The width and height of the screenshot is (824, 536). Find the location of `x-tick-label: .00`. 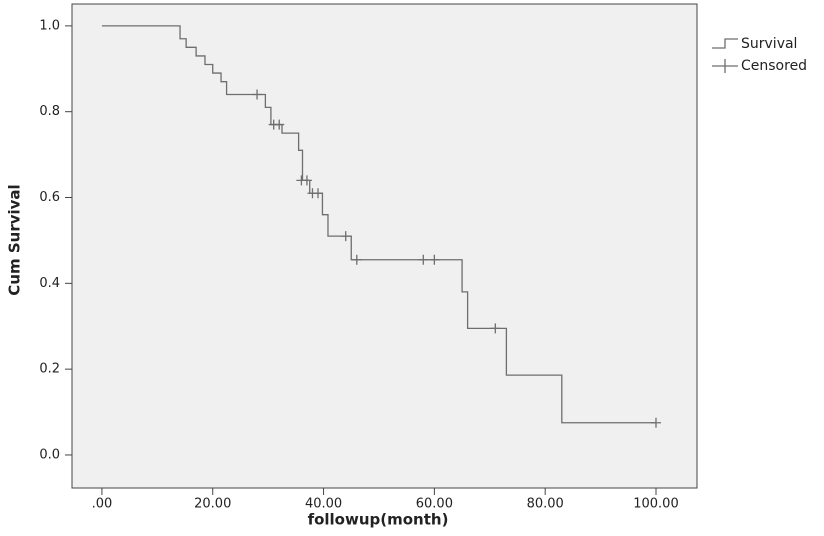

x-tick-label: .00 is located at coordinates (102, 504).